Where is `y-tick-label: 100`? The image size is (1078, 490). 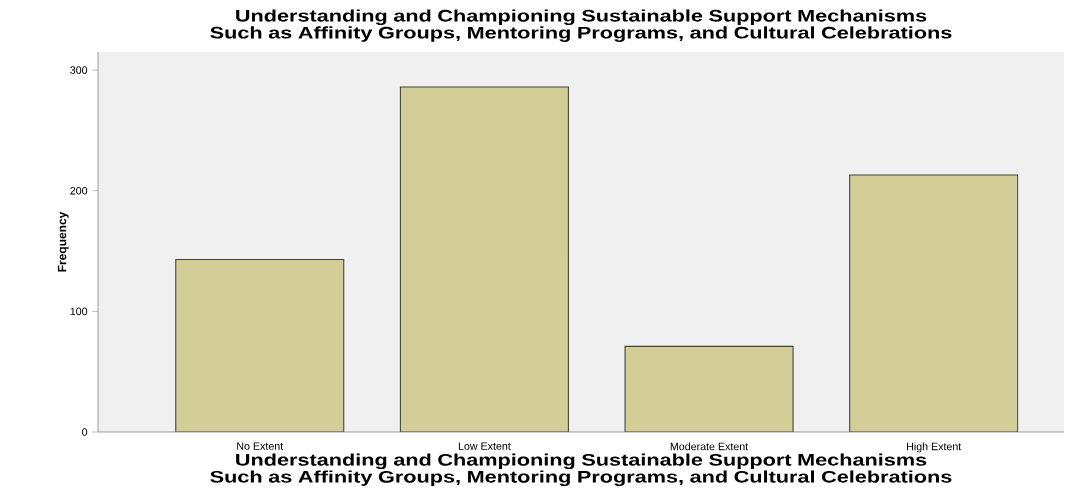
y-tick-label: 100 is located at coordinates (79, 311).